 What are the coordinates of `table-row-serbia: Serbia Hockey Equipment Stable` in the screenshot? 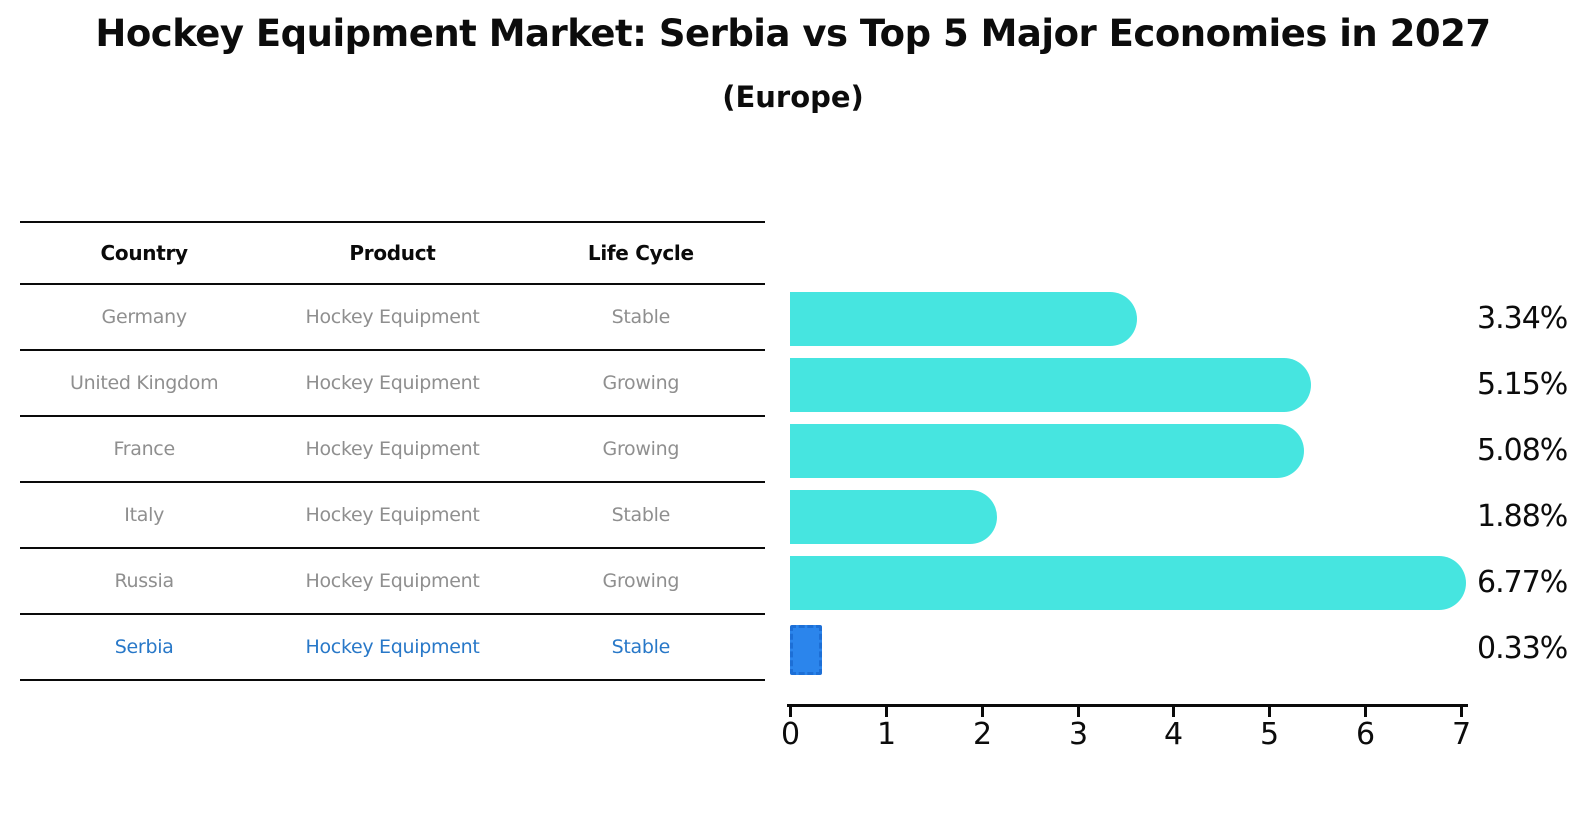 It's located at (392, 648).